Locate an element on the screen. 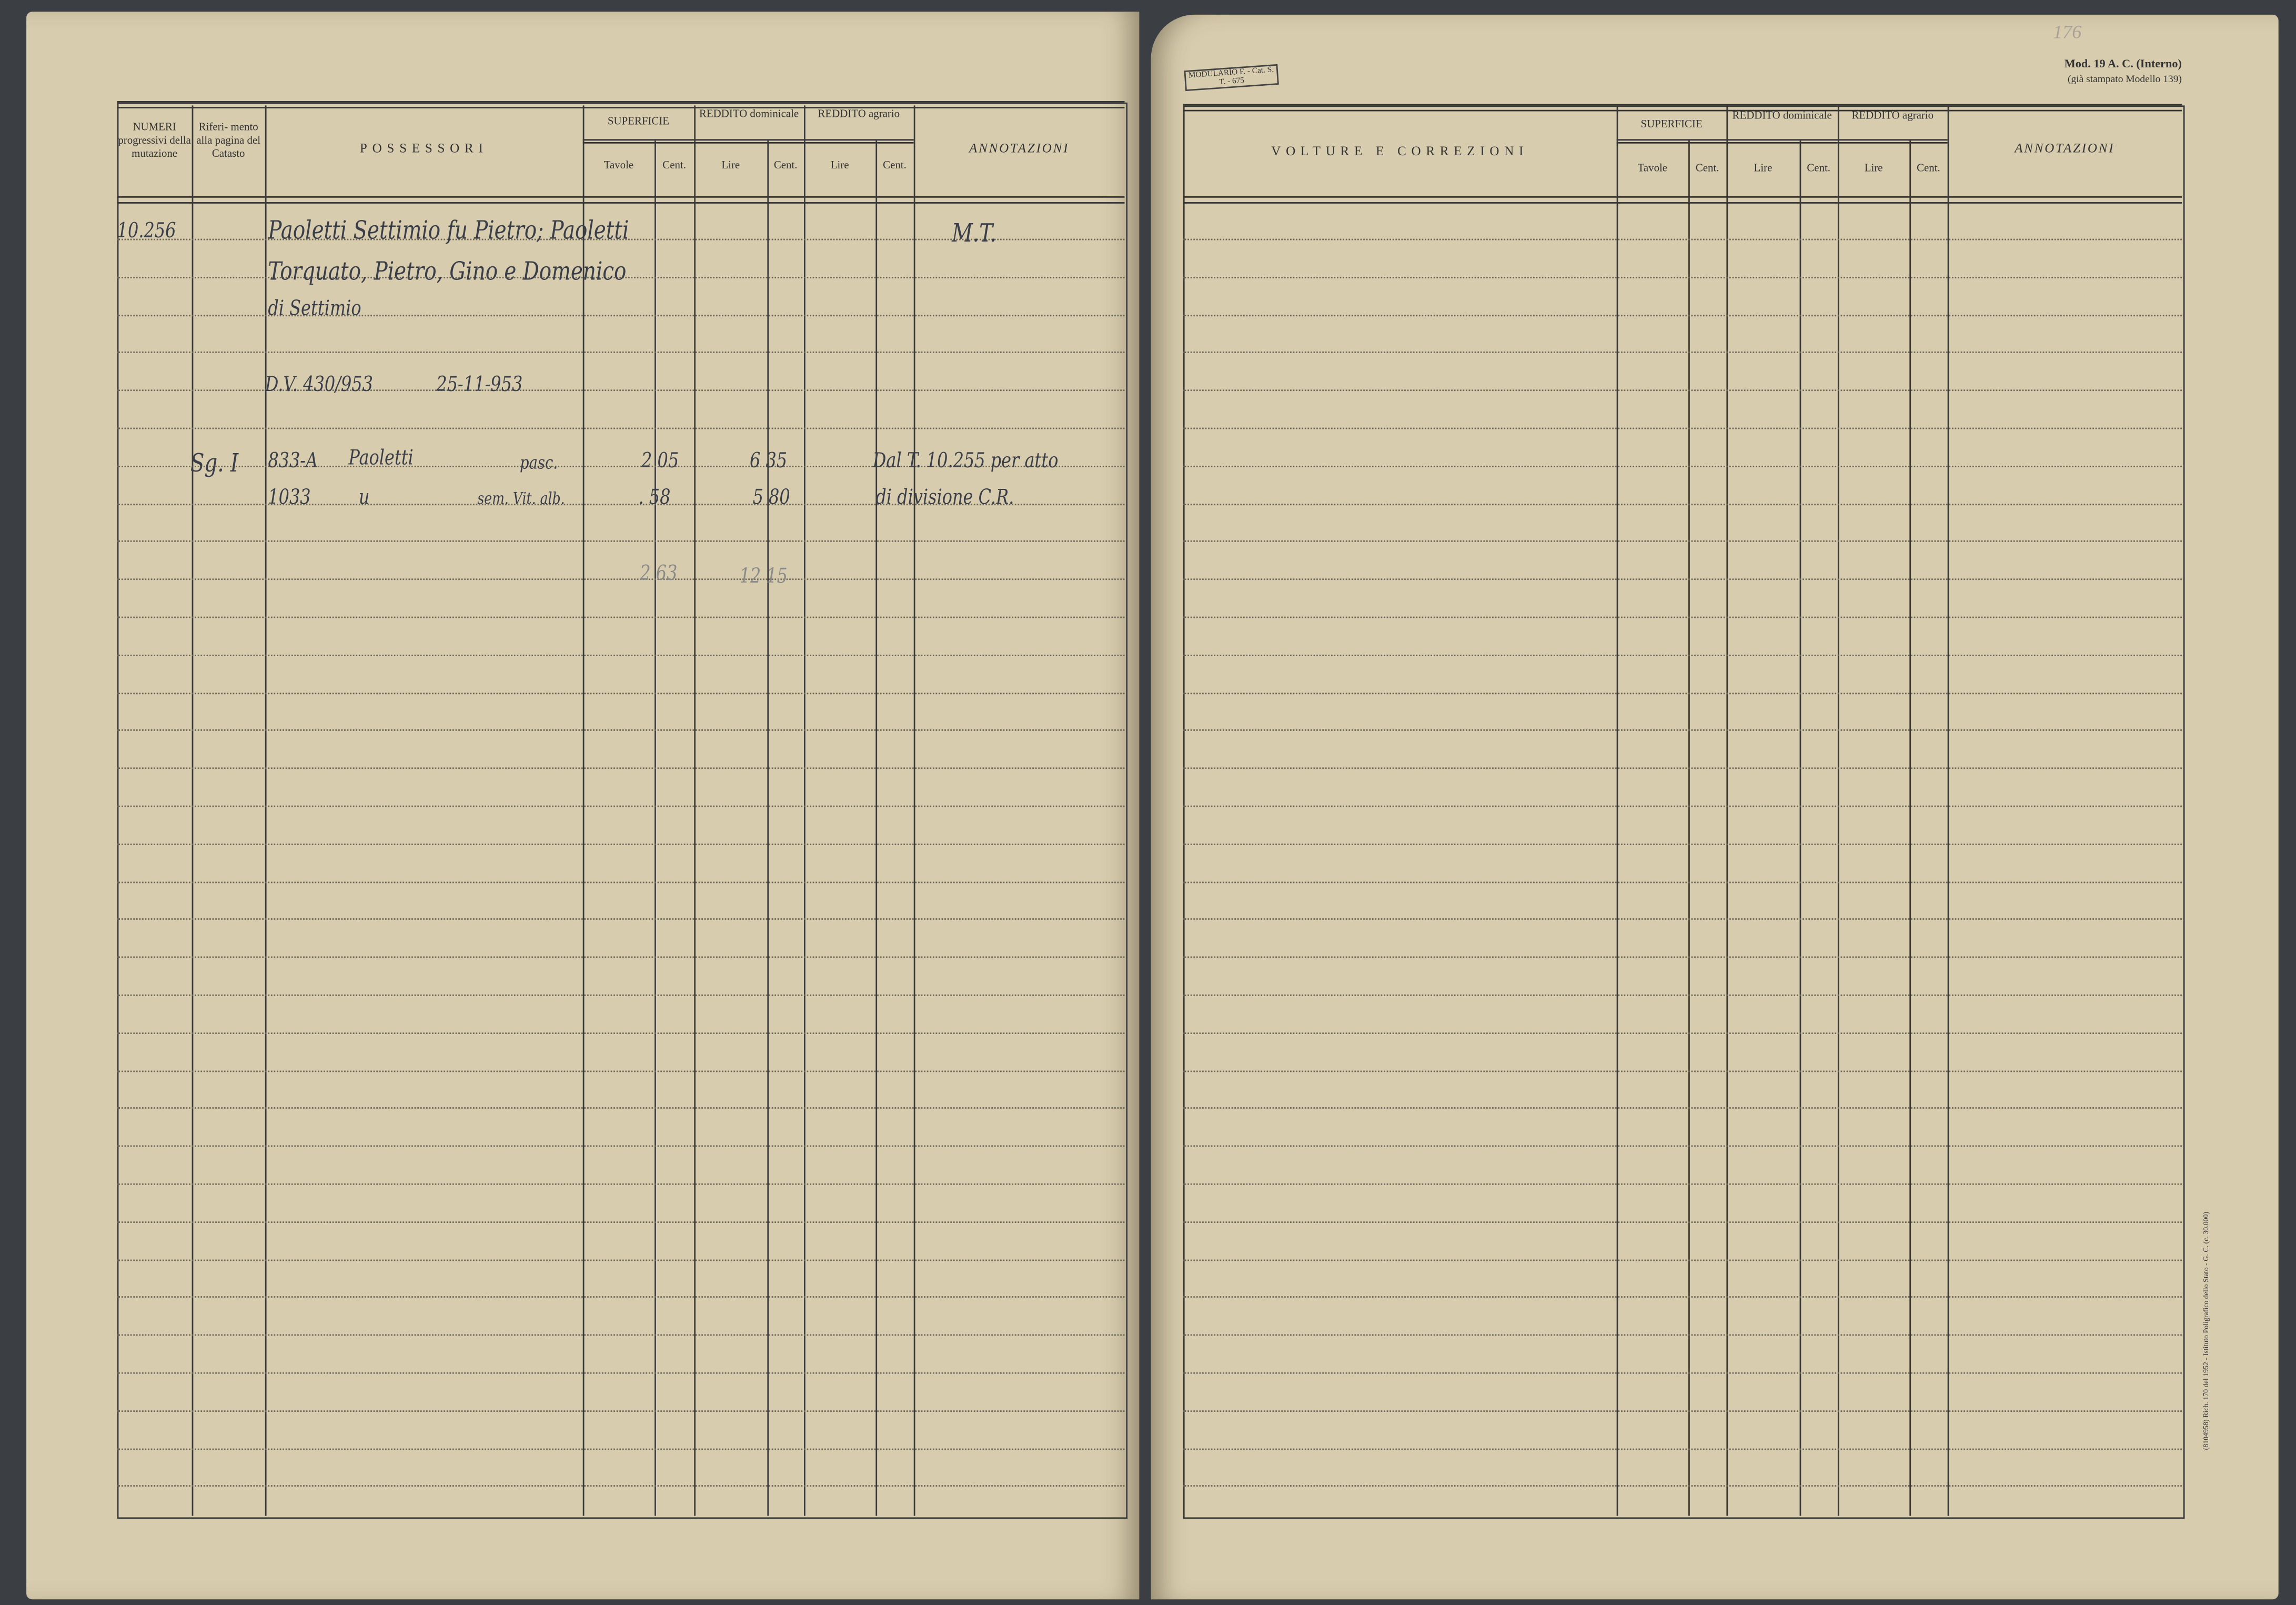  header-possessori: POSSESSORI is located at coordinates (423, 148).